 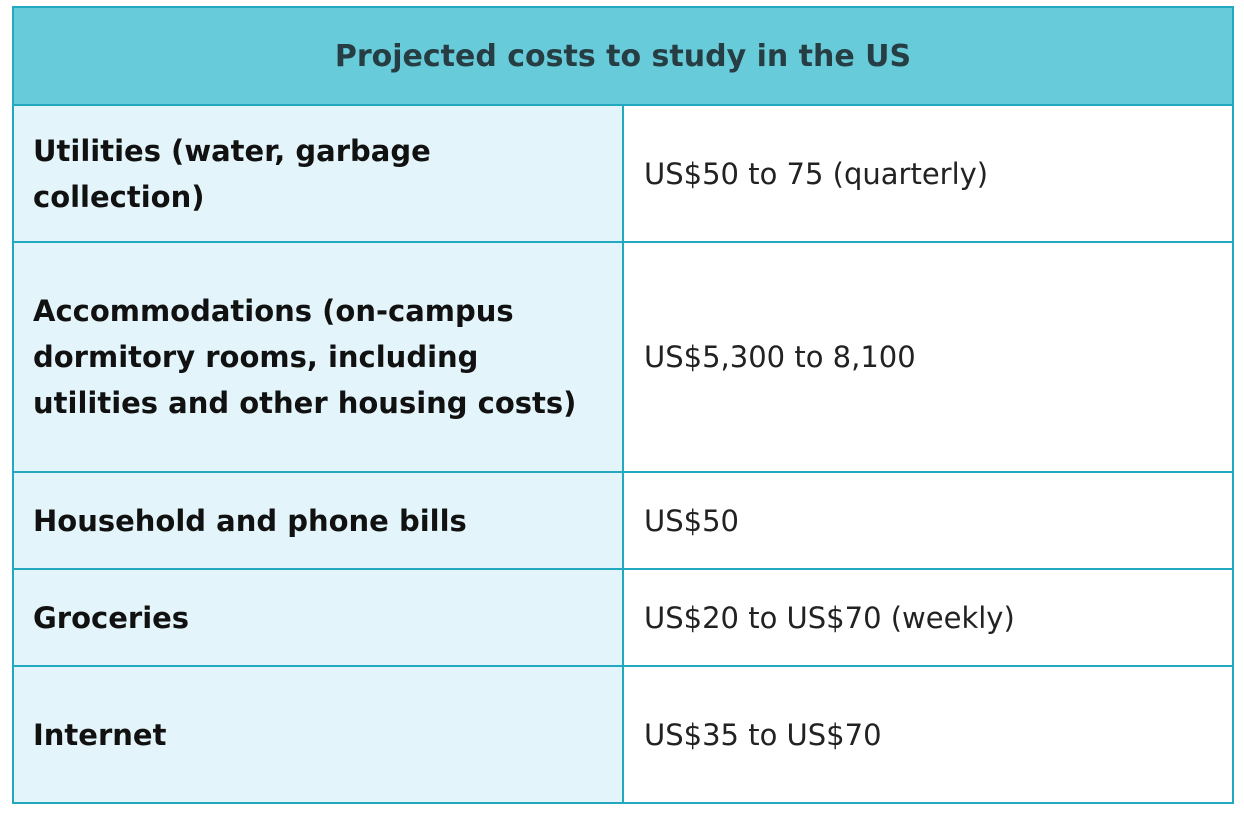 I want to click on table-row: Household and phone bills US$50, so click(x=623, y=520).